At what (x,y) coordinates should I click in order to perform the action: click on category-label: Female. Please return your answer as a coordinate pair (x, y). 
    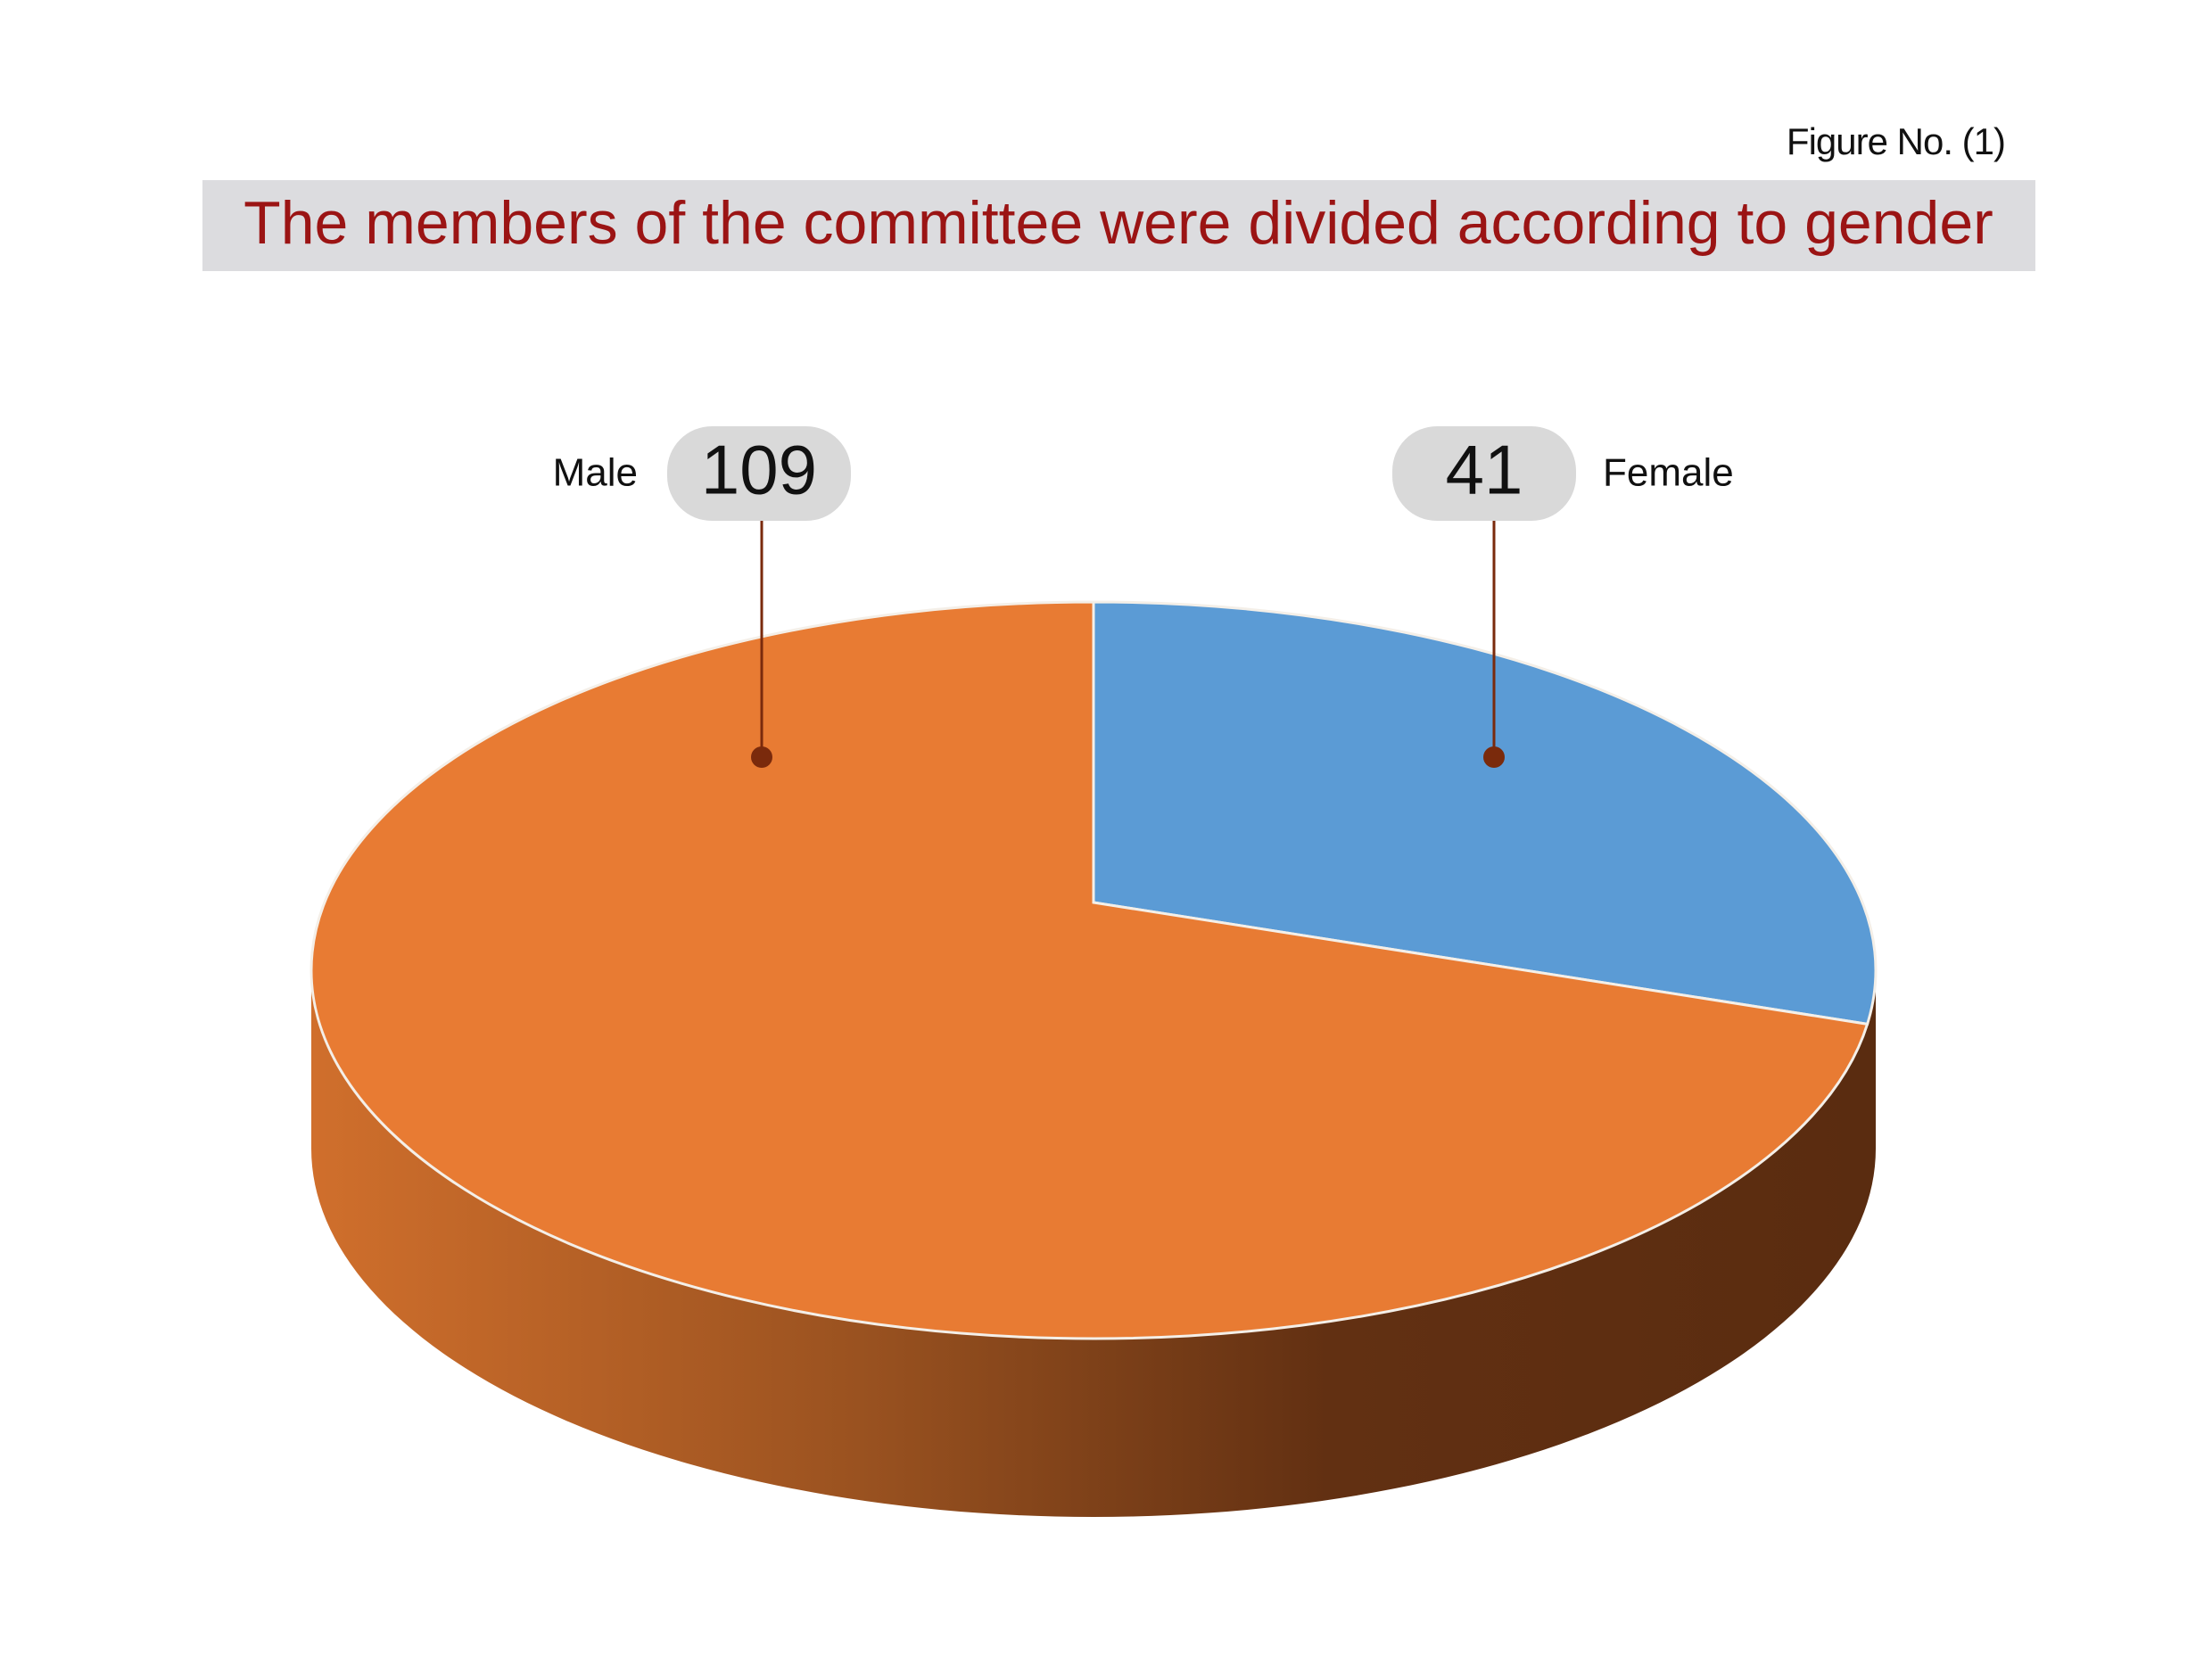
    Looking at the image, I should click on (1669, 473).